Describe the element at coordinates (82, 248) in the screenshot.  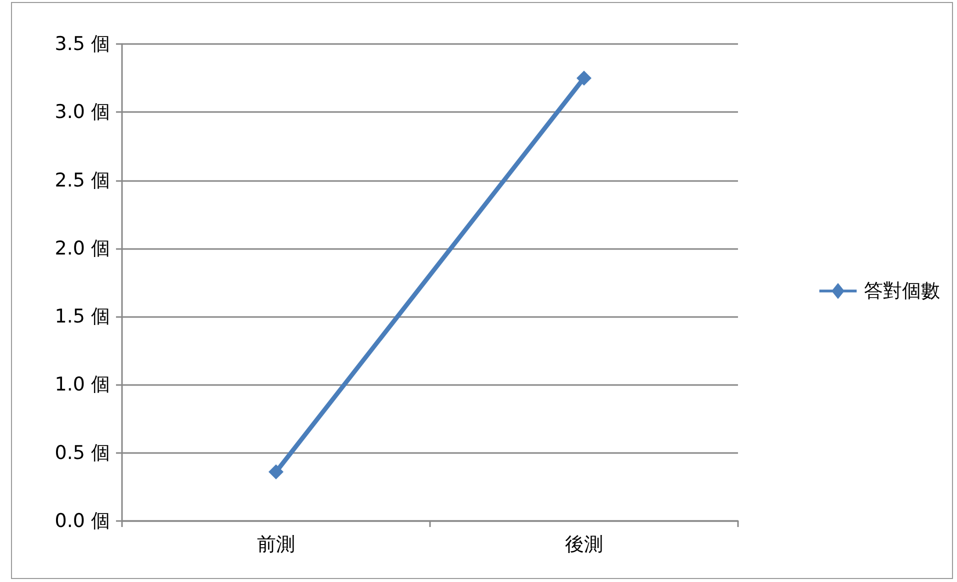
I see `y-tick-label: 2.0 個` at that location.